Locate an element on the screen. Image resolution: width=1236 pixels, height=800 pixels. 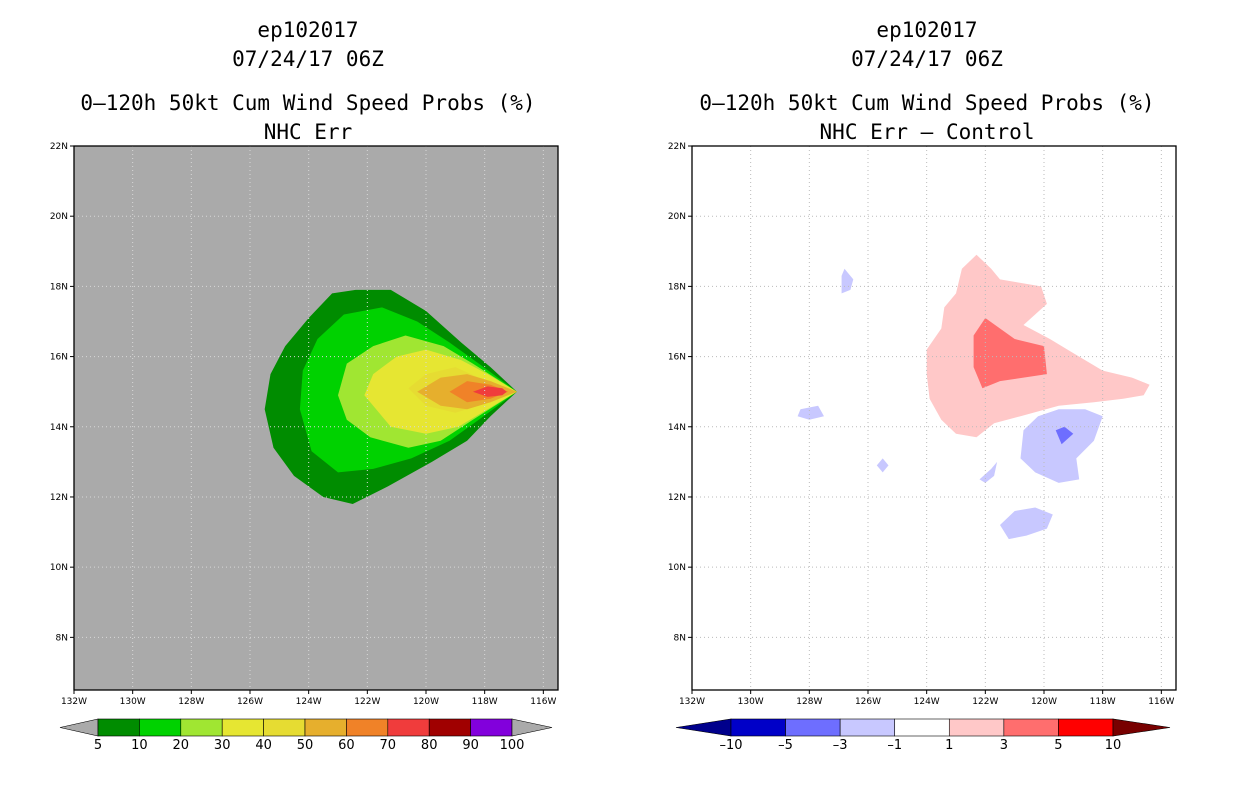
right-colorbar-label-0: –10 is located at coordinates (730, 745).